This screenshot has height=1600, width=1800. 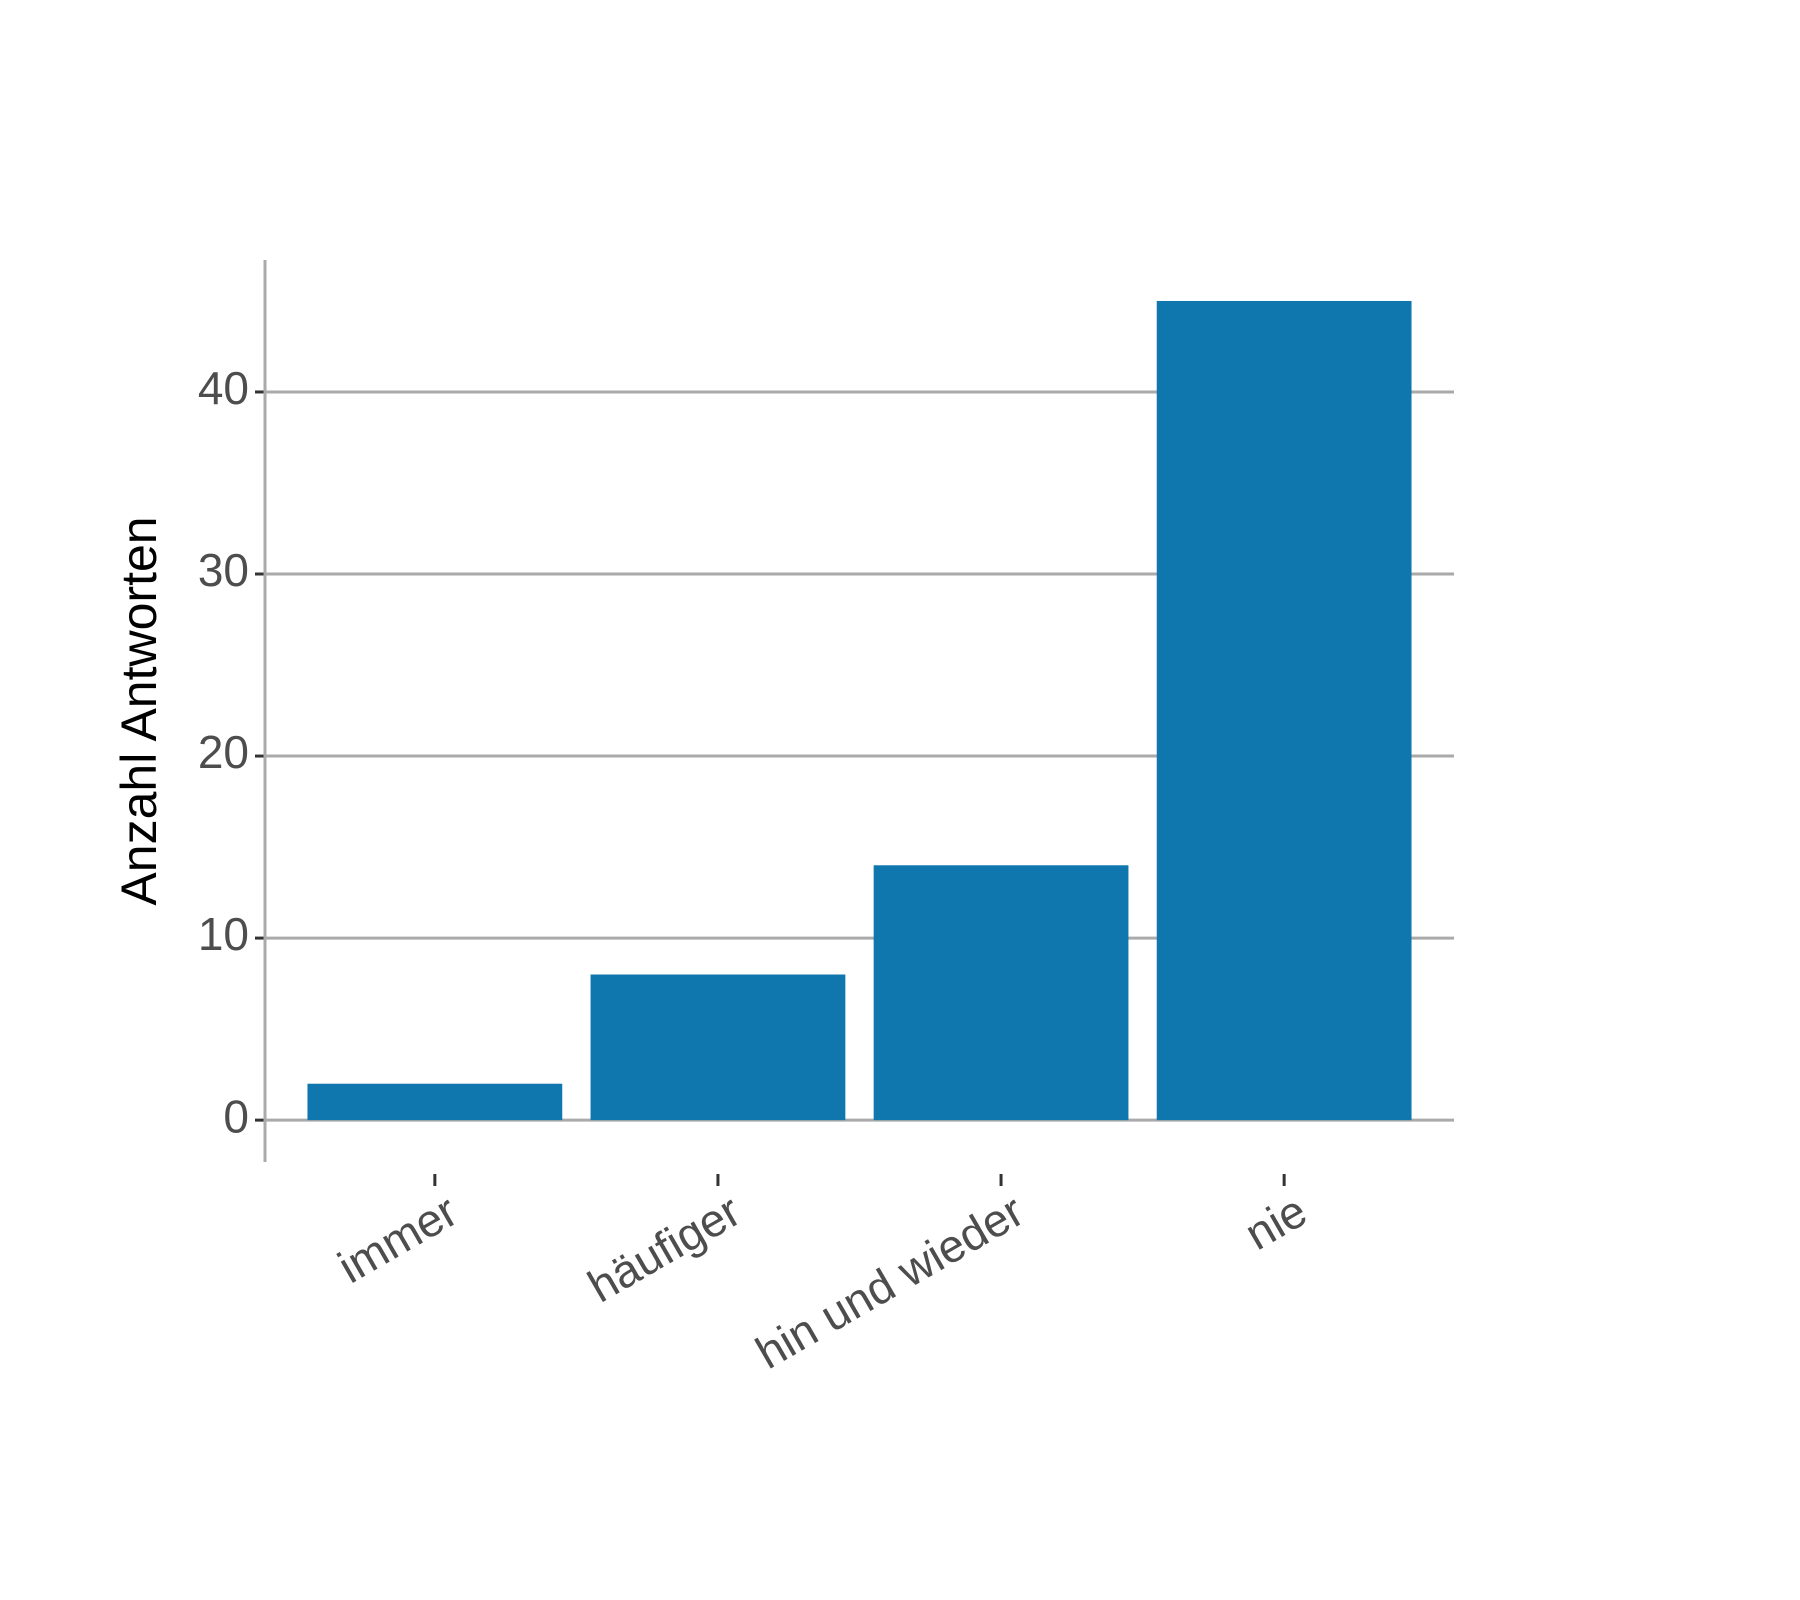 What do you see at coordinates (236, 1116) in the screenshot?
I see `y-tick-label: 0` at bounding box center [236, 1116].